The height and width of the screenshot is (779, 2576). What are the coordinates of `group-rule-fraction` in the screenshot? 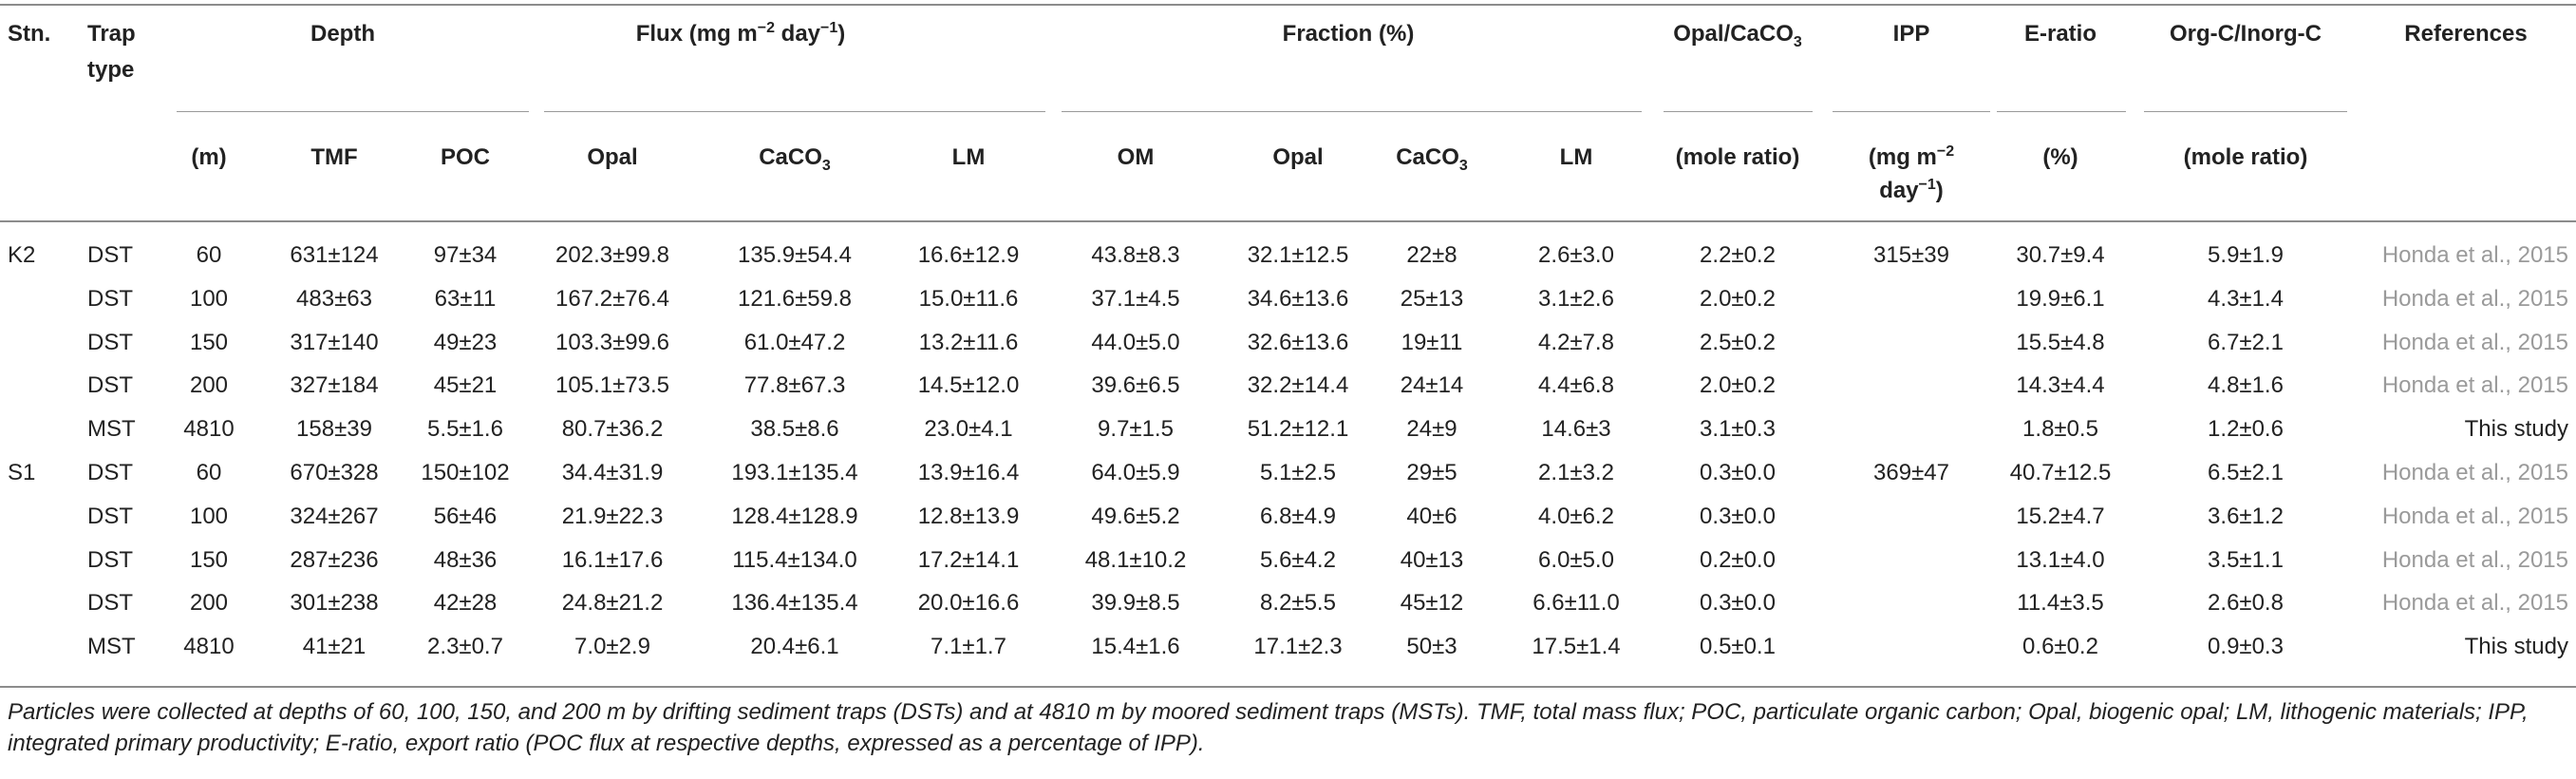 It's located at (1352, 111).